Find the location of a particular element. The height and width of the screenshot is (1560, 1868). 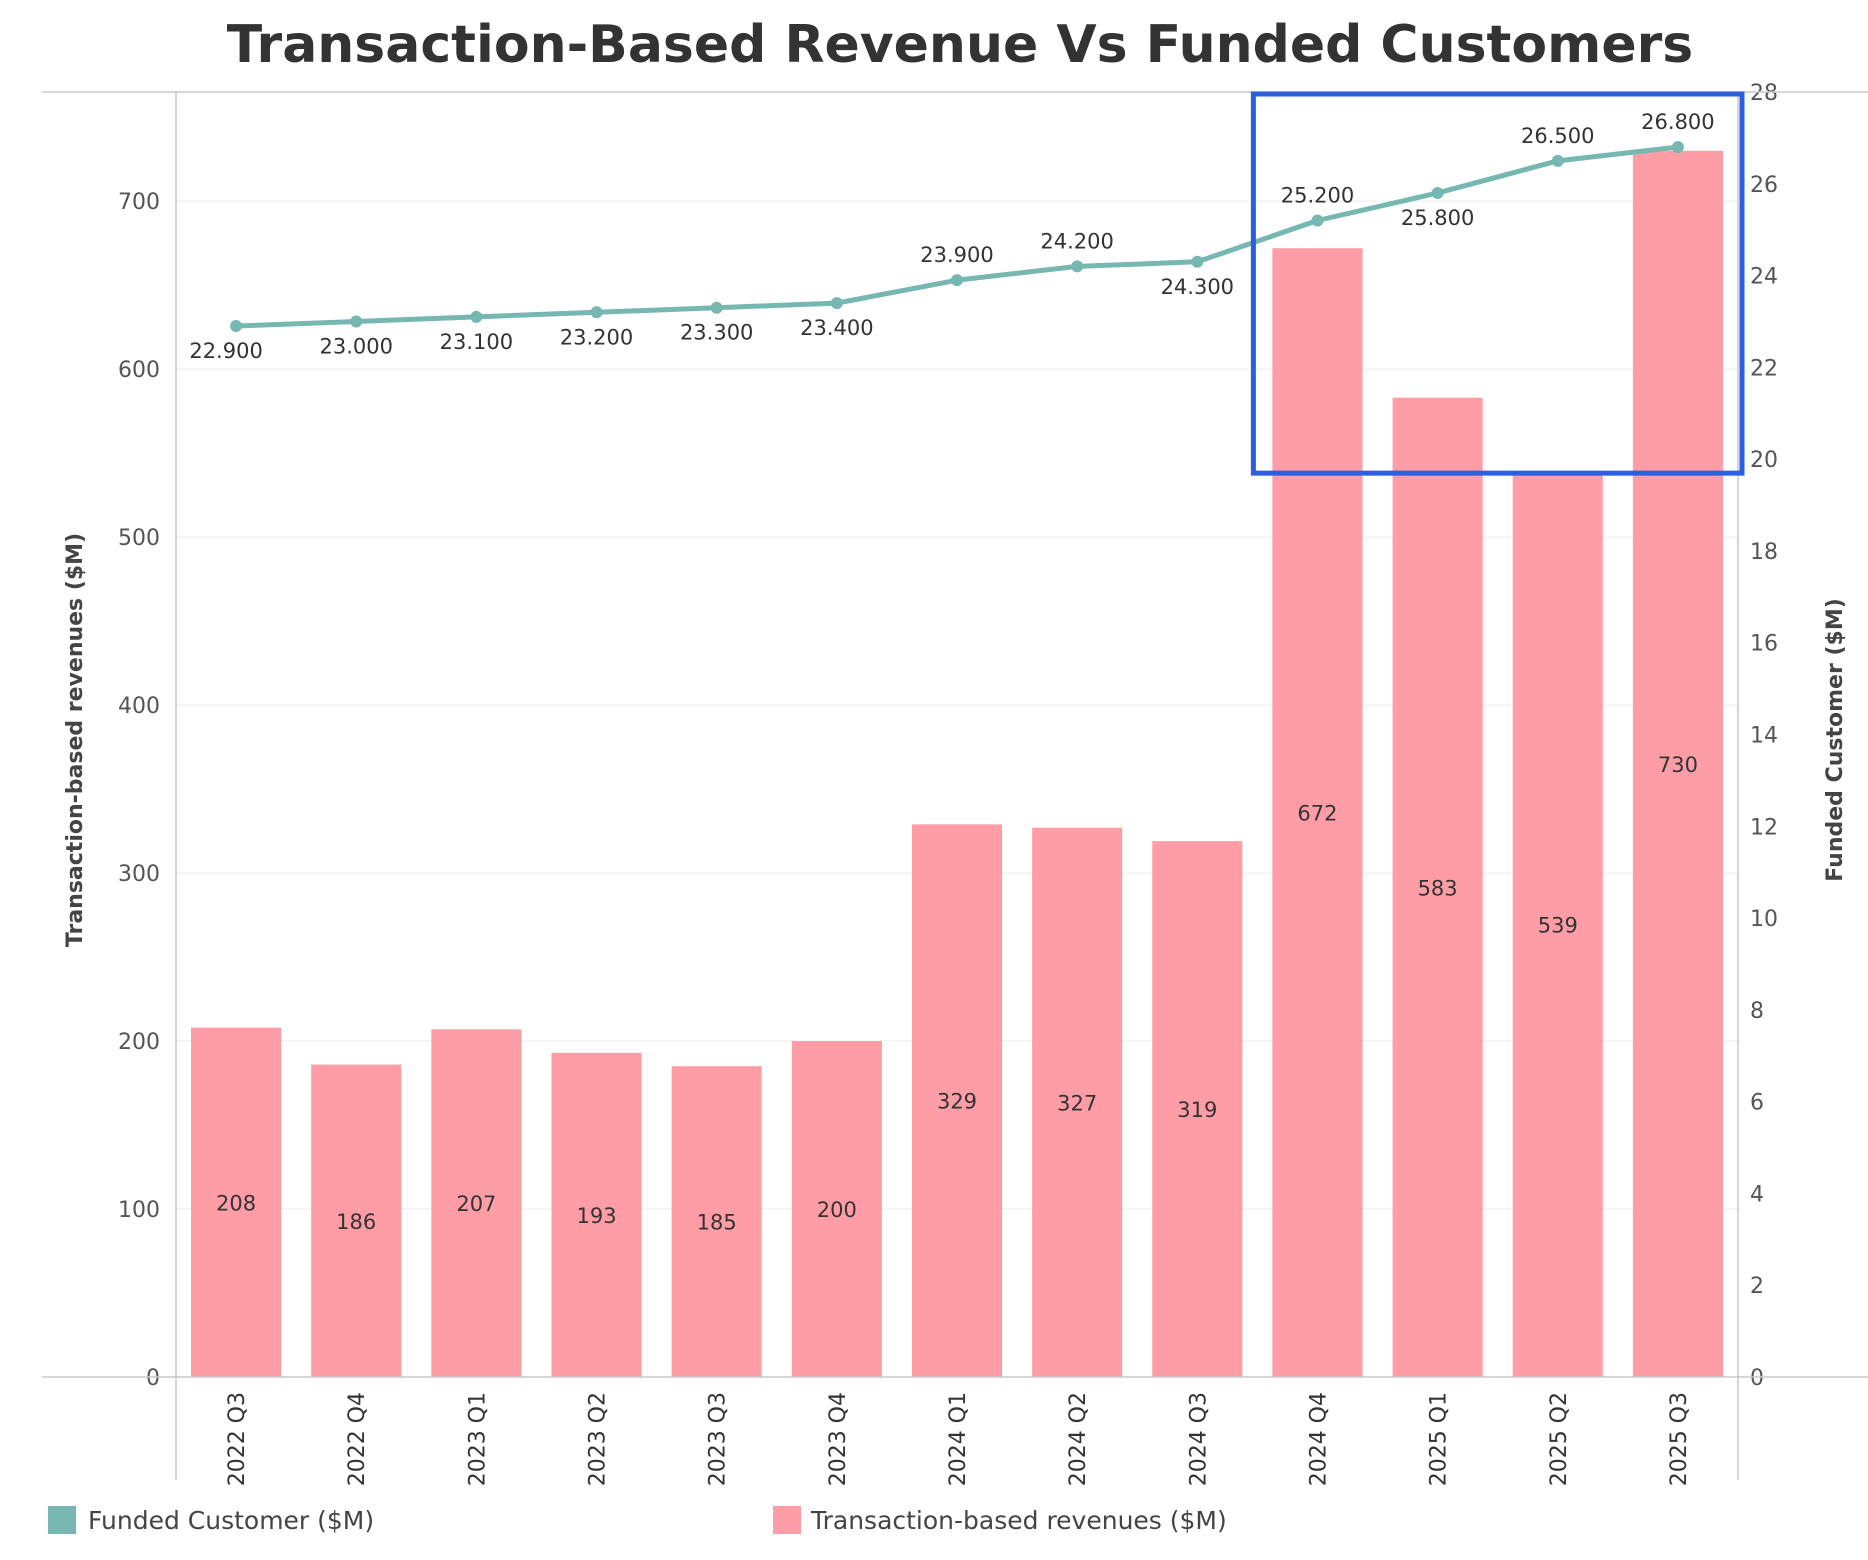

bar-data-label: 539 is located at coordinates (1558, 925).